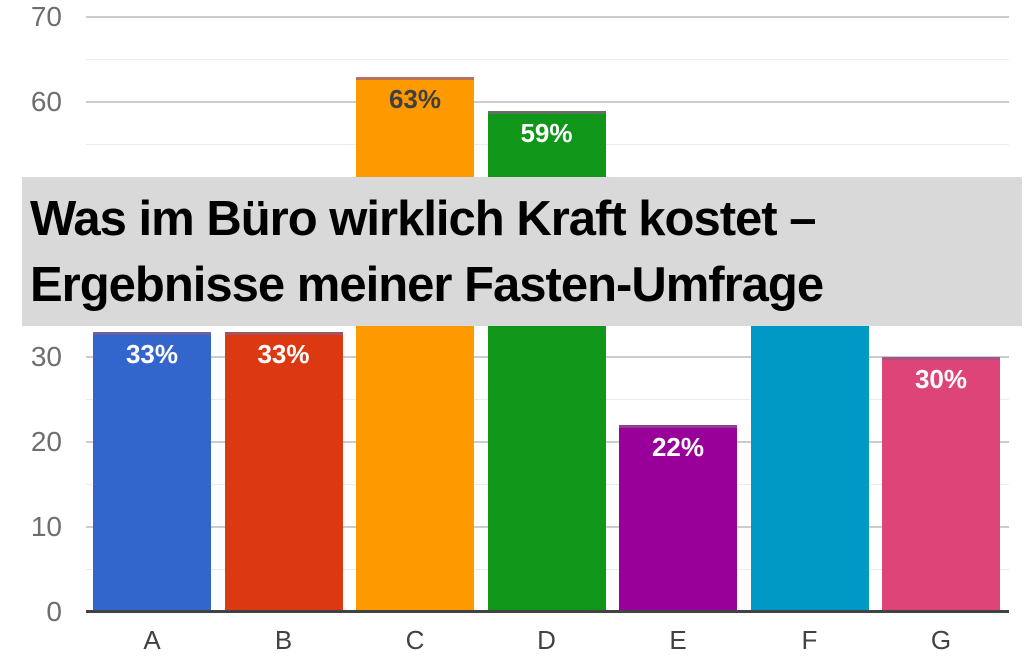 The height and width of the screenshot is (671, 1030). Describe the element at coordinates (152, 470) in the screenshot. I see `bar-a` at that location.